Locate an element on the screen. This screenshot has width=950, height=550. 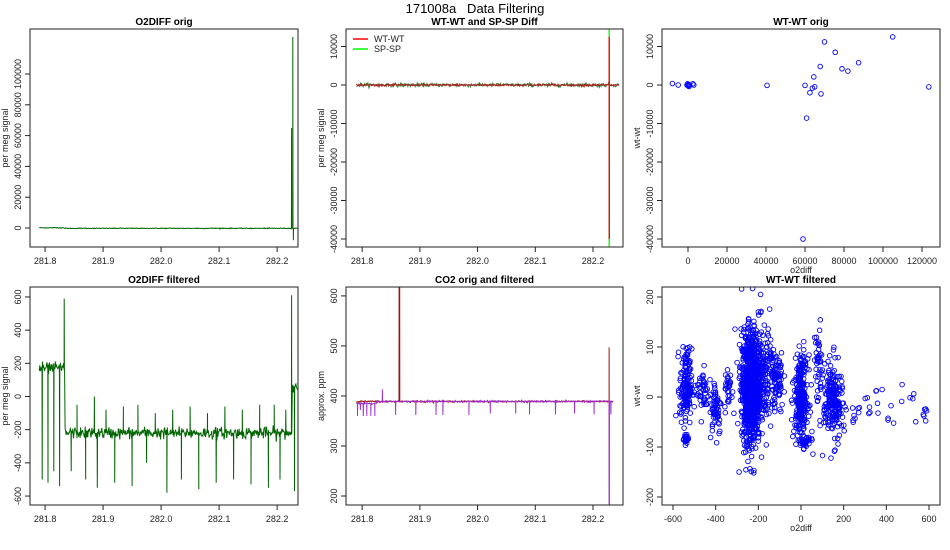
y-tick-label: 80000 is located at coordinates (18, 104).